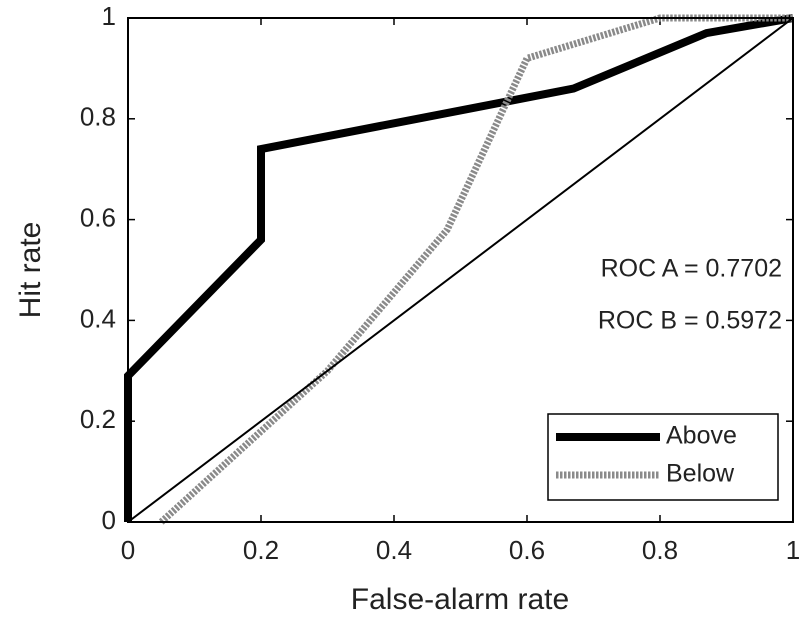  What do you see at coordinates (261, 550) in the screenshot?
I see `x-tick-label: 0.2` at bounding box center [261, 550].